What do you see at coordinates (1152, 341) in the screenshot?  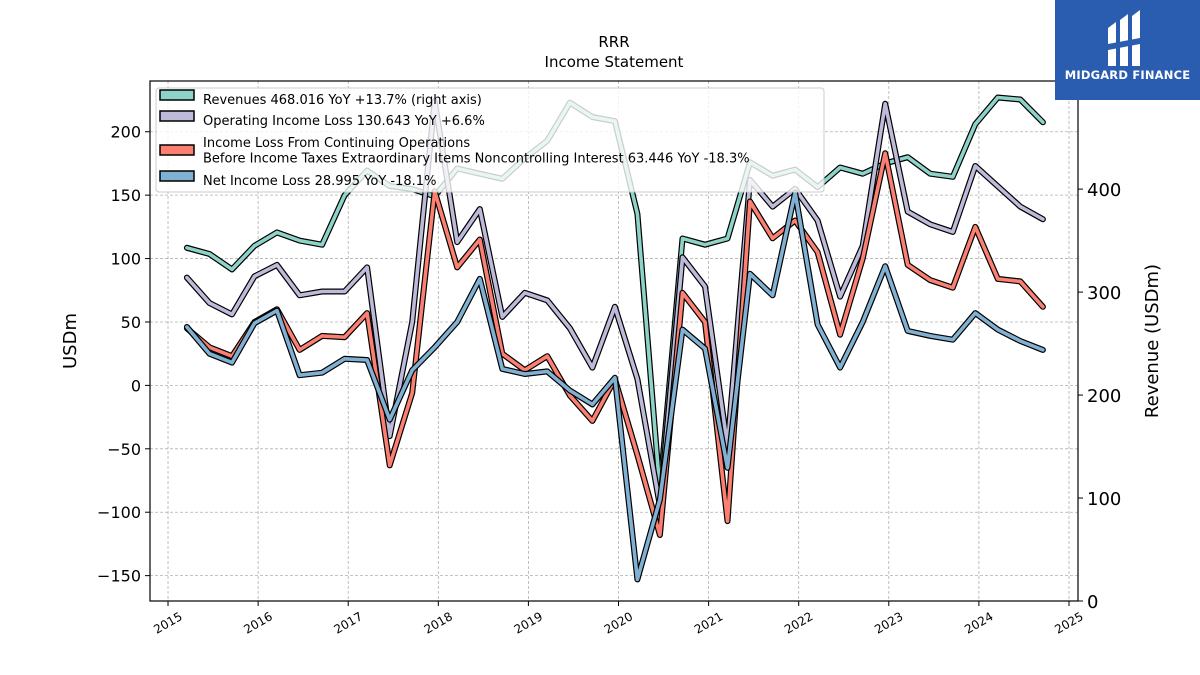 I see `y-axis-right-label: Revenue (USDm)` at bounding box center [1152, 341].